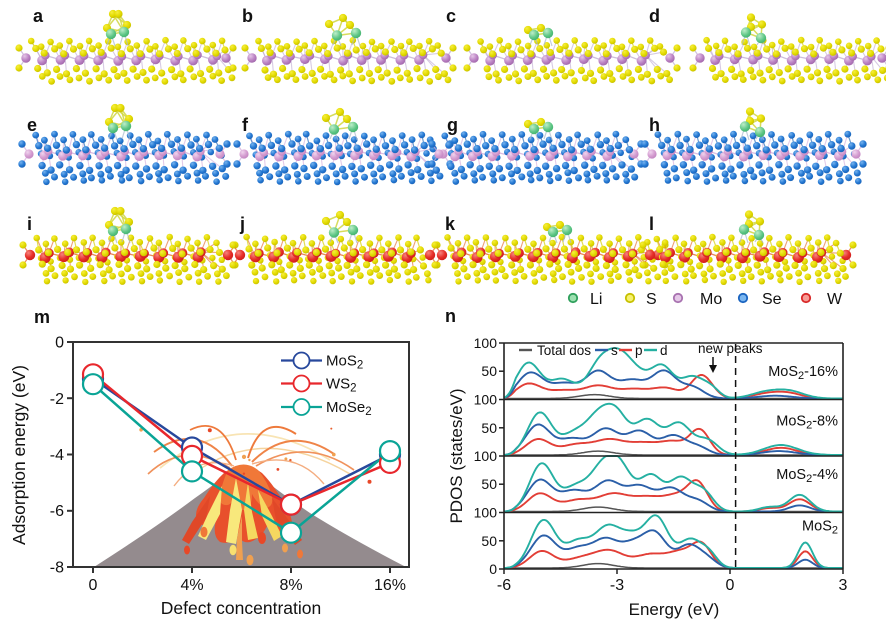 This screenshot has height=627, width=886. What do you see at coordinates (651, 299) in the screenshot?
I see `svg-text: S` at bounding box center [651, 299].